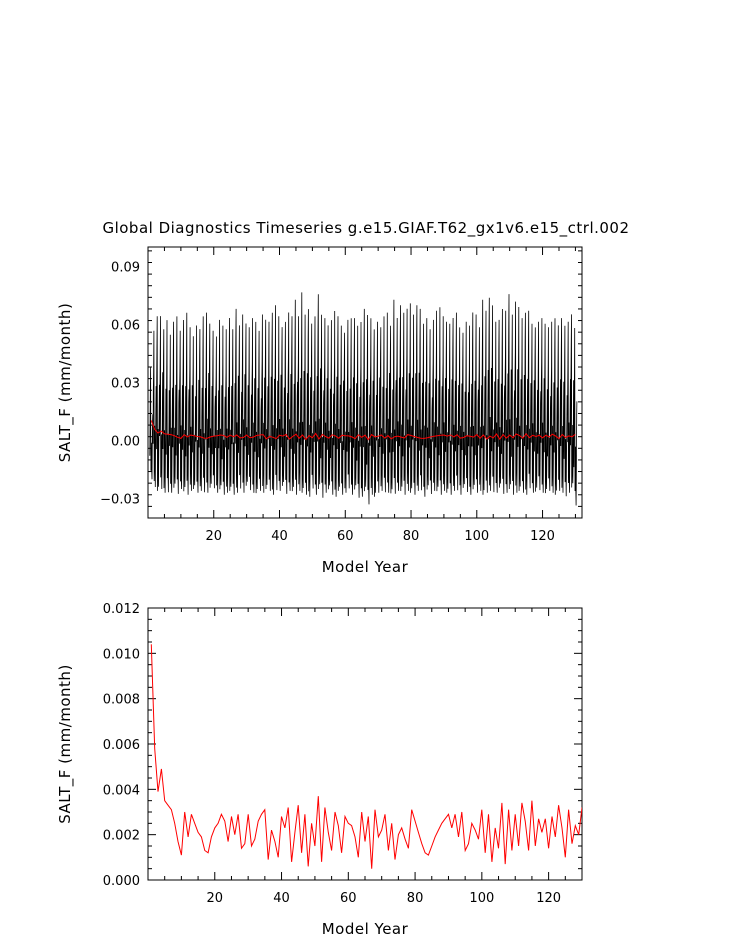  What do you see at coordinates (125, 325) in the screenshot?
I see `y-tick-label: 0.06` at bounding box center [125, 325].